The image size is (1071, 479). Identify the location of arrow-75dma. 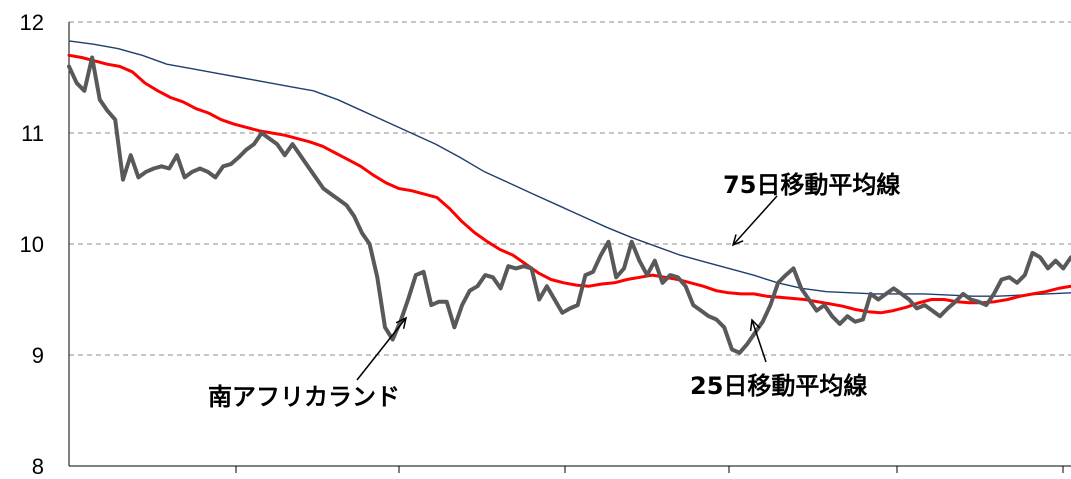
(755, 220).